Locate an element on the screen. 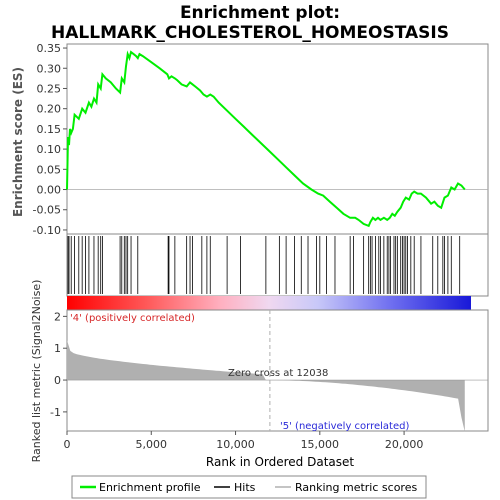  legend-box is located at coordinates (249, 487).